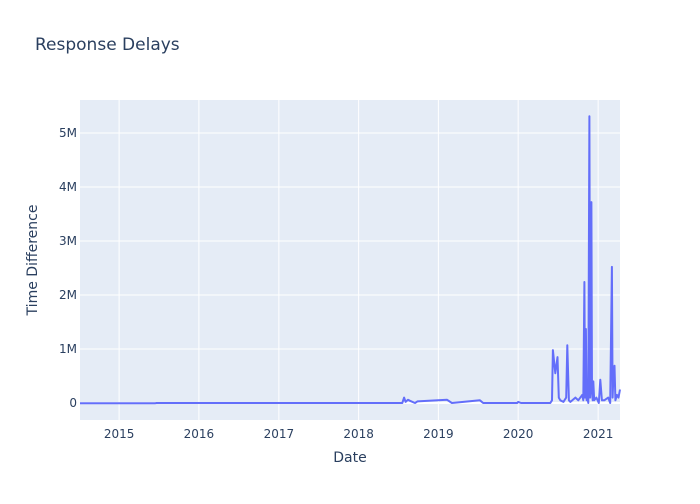  Describe the element at coordinates (279, 434) in the screenshot. I see `x-tick-label: 2017` at that location.